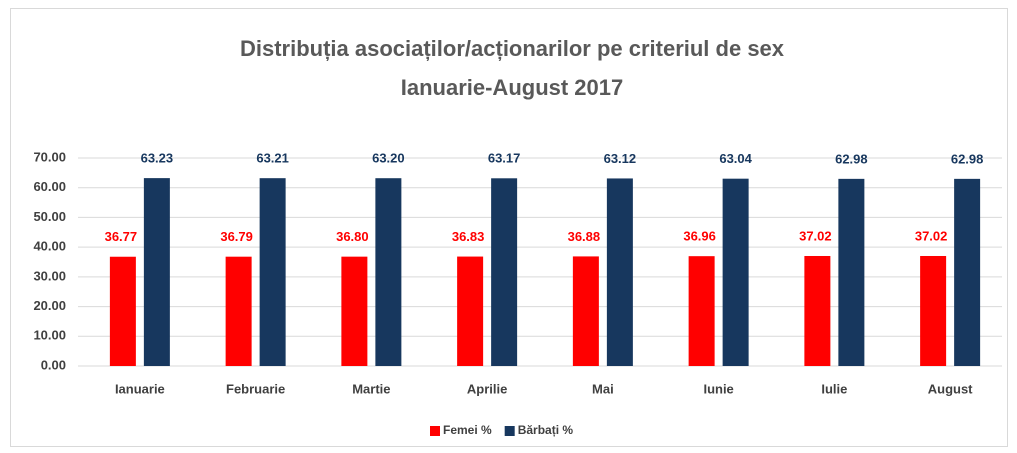 Image resolution: width=1017 pixels, height=453 pixels. I want to click on data-label: 63.20, so click(388, 158).